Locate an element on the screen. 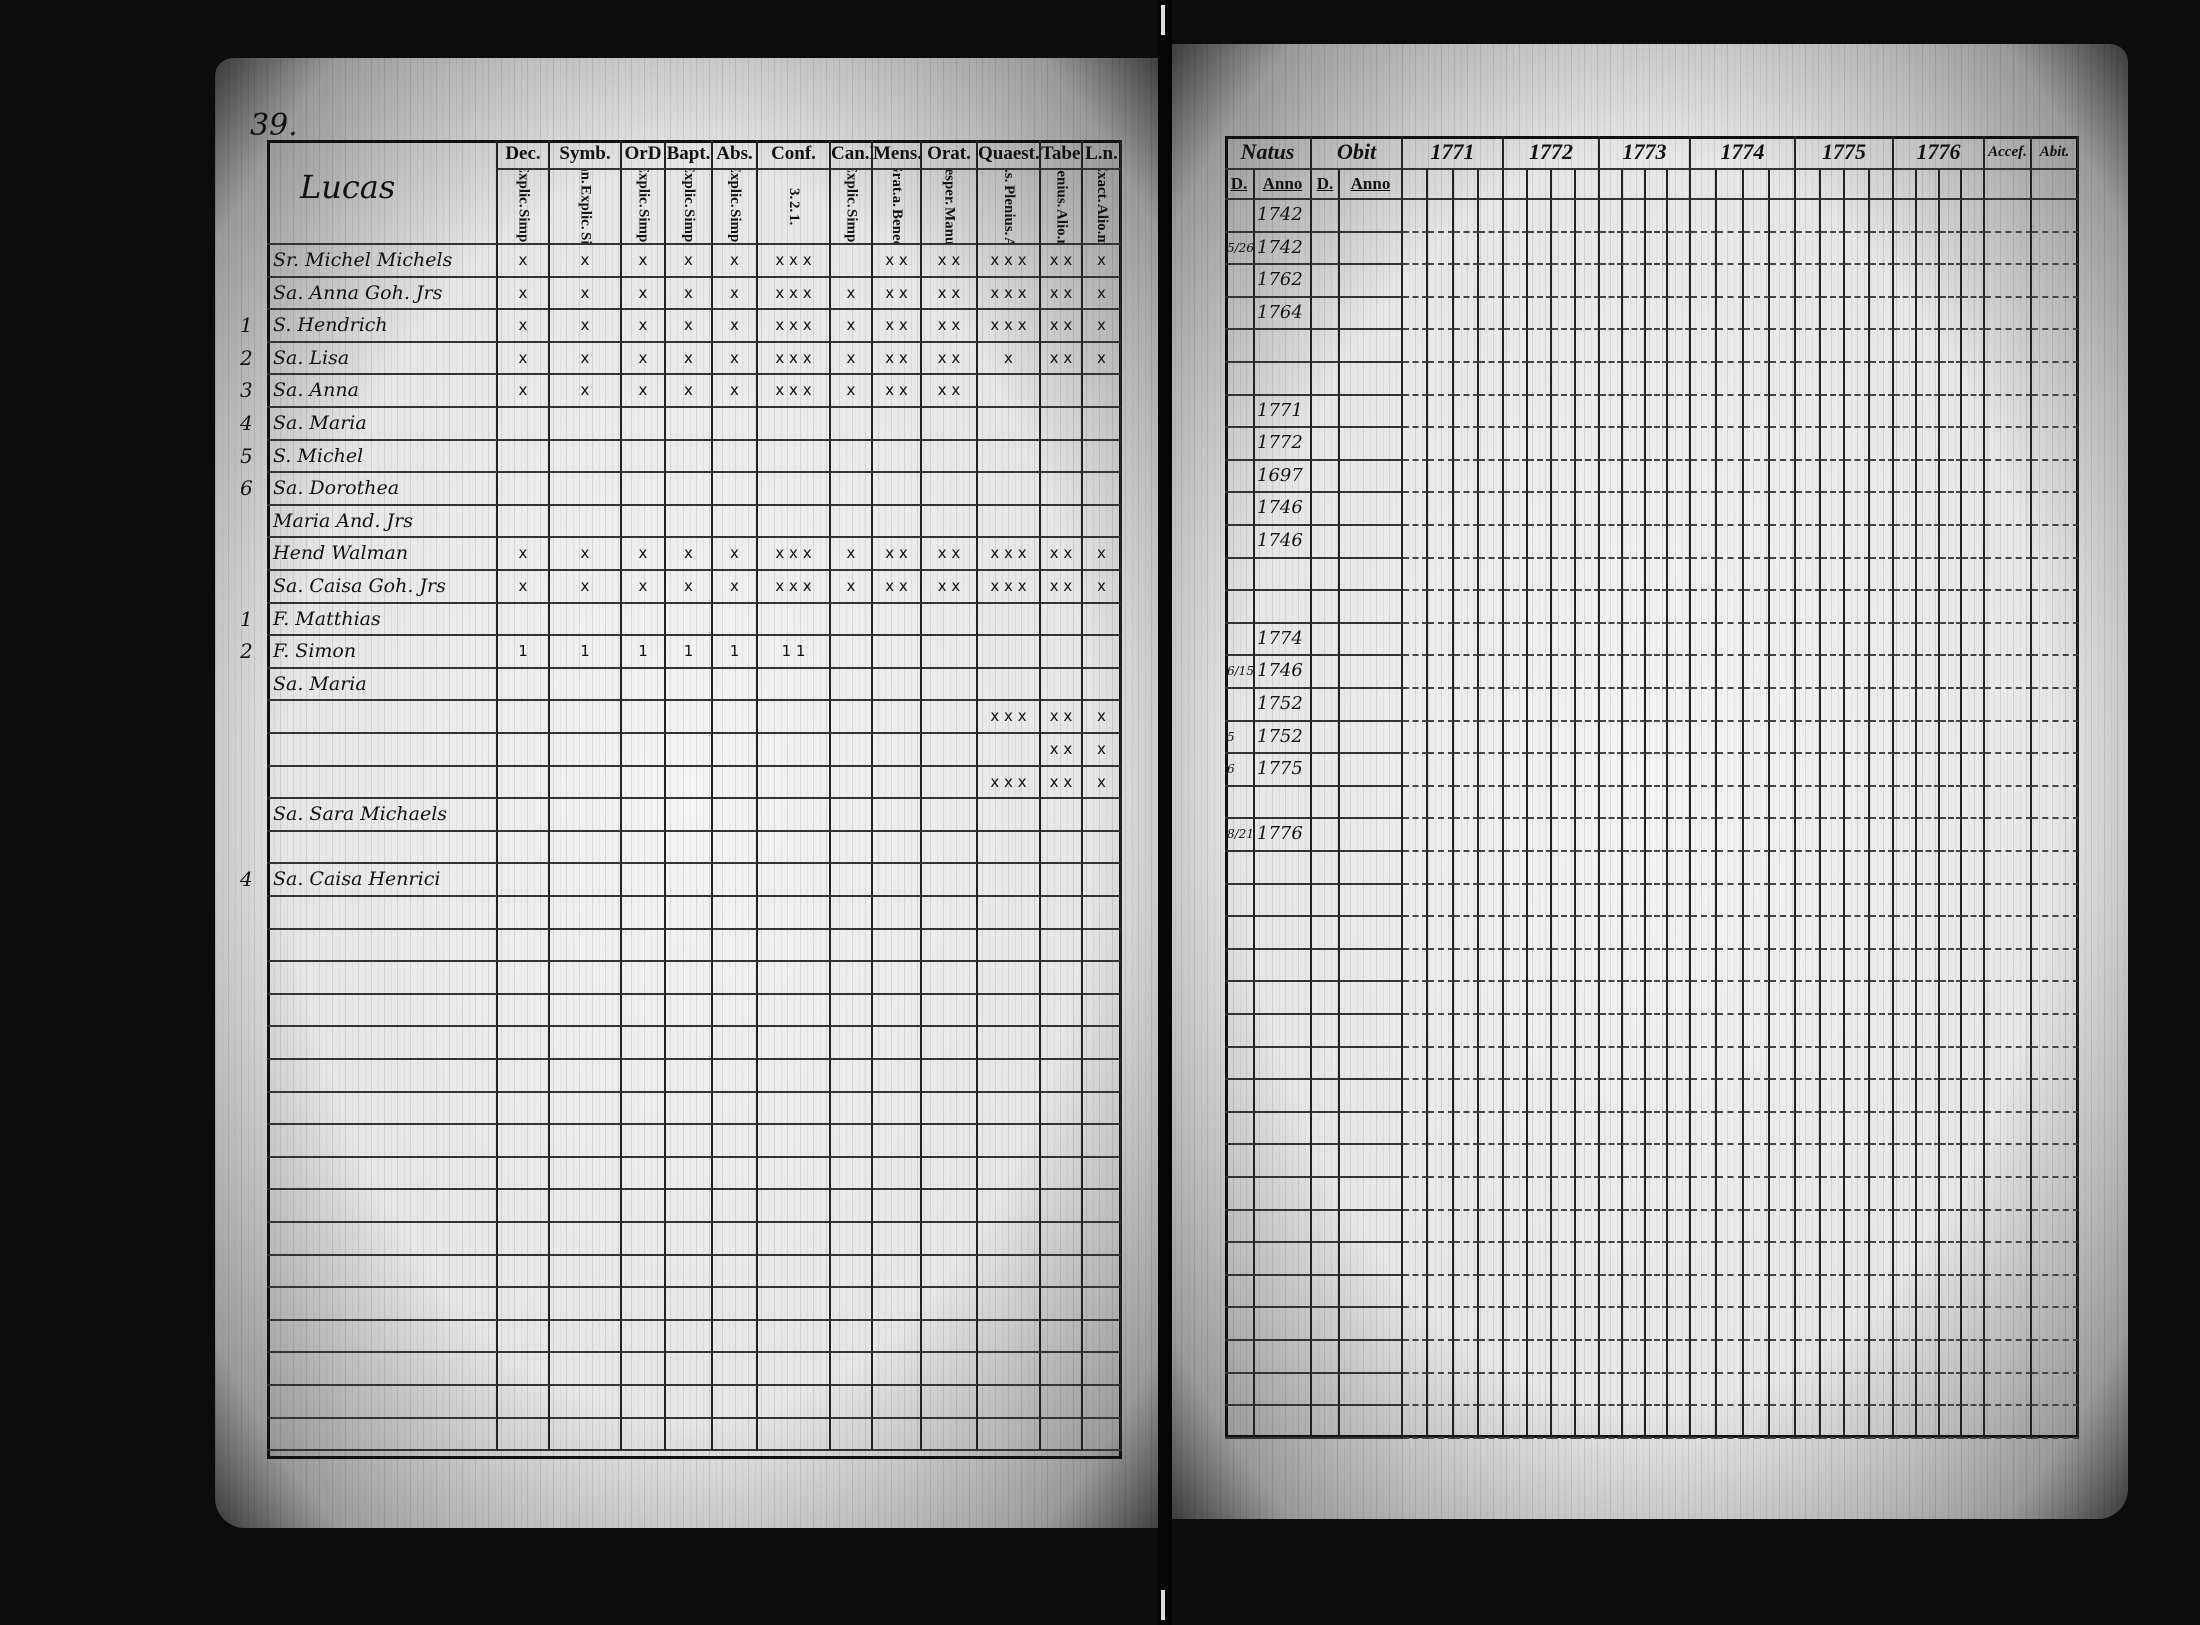 The image size is (2200, 1625). row-number: 2 is located at coordinates (246, 357).